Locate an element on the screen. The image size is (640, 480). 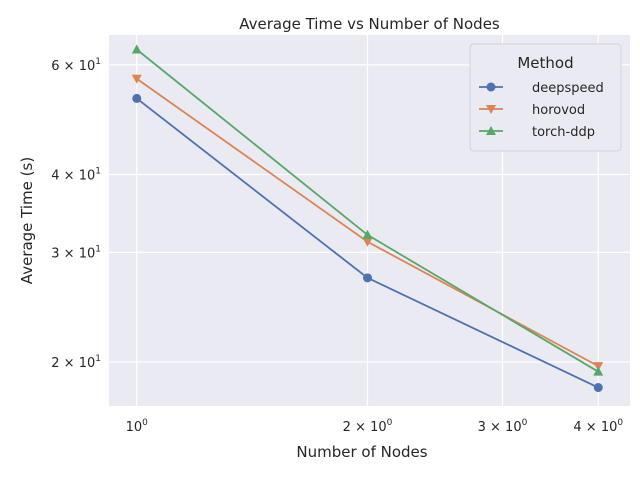
legend-item-deepspeed: deepspeed is located at coordinates (541, 88).